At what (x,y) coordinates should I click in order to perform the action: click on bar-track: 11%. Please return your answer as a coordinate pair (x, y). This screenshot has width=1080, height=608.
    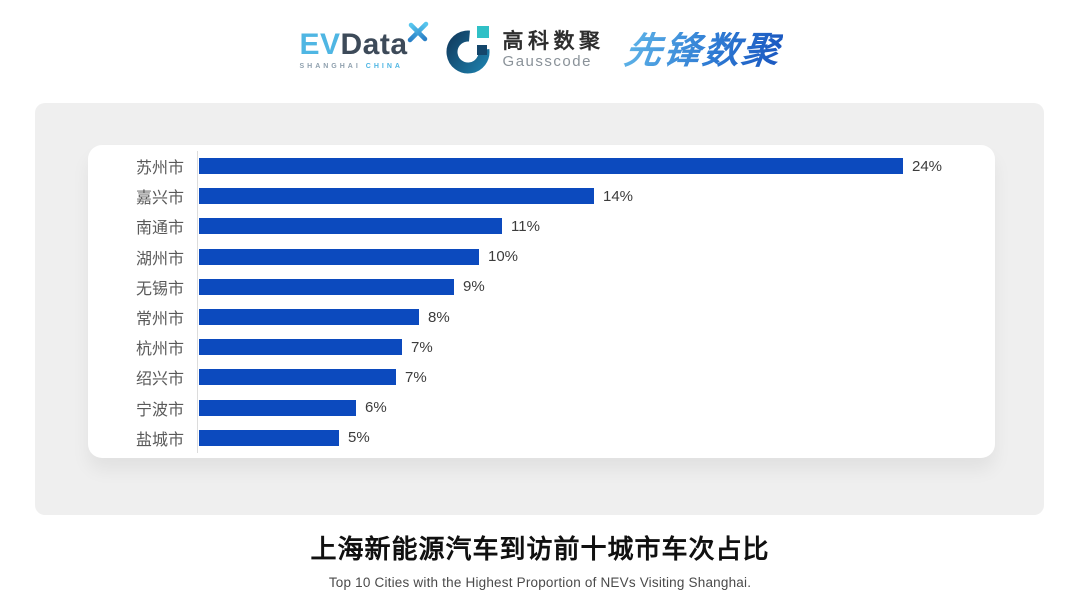
    Looking at the image, I should click on (591, 226).